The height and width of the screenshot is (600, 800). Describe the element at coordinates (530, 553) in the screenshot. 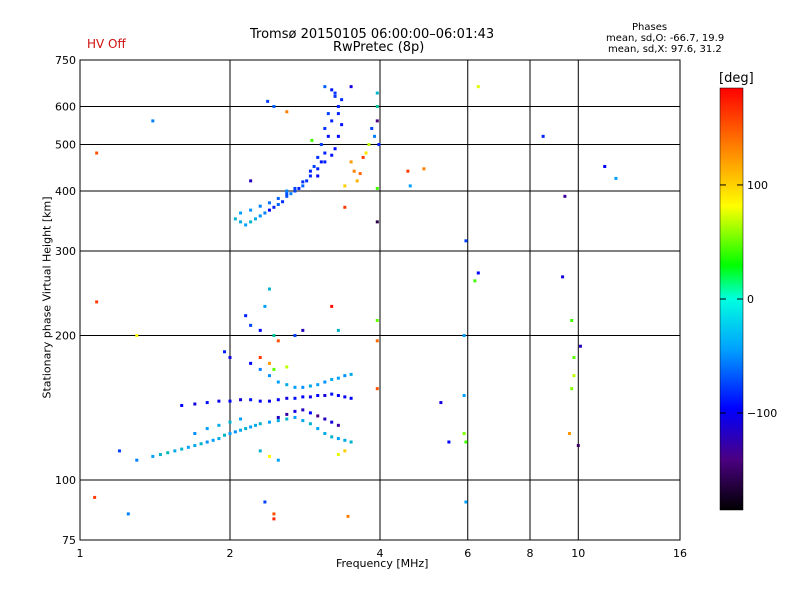

I see `x-tick-label: 8` at that location.